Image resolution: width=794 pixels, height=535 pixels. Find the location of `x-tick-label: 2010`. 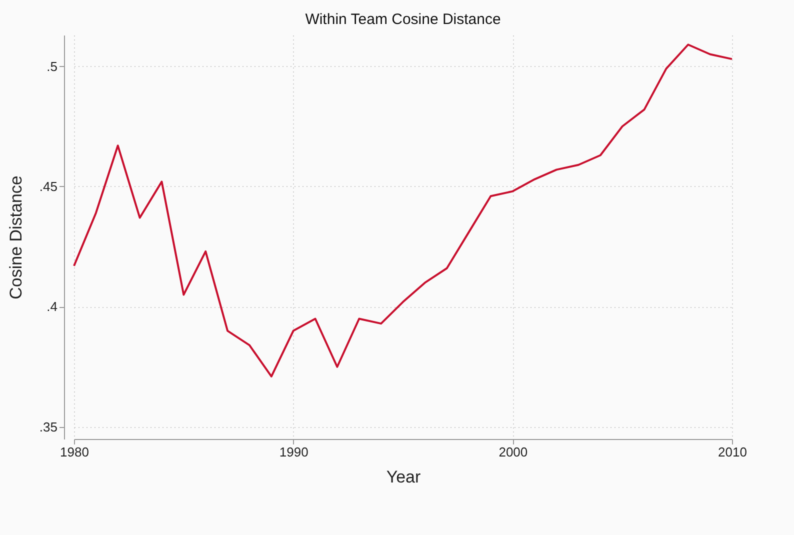

x-tick-label: 2010 is located at coordinates (732, 452).